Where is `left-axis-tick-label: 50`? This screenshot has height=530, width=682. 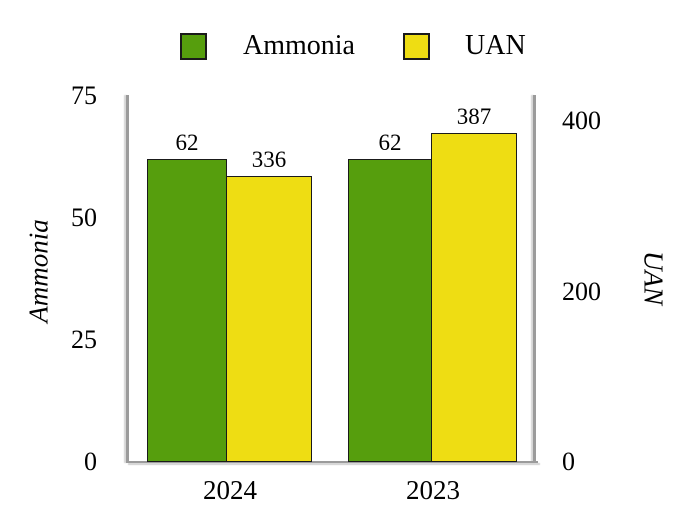
left-axis-tick-label: 50 is located at coordinates (84, 217).